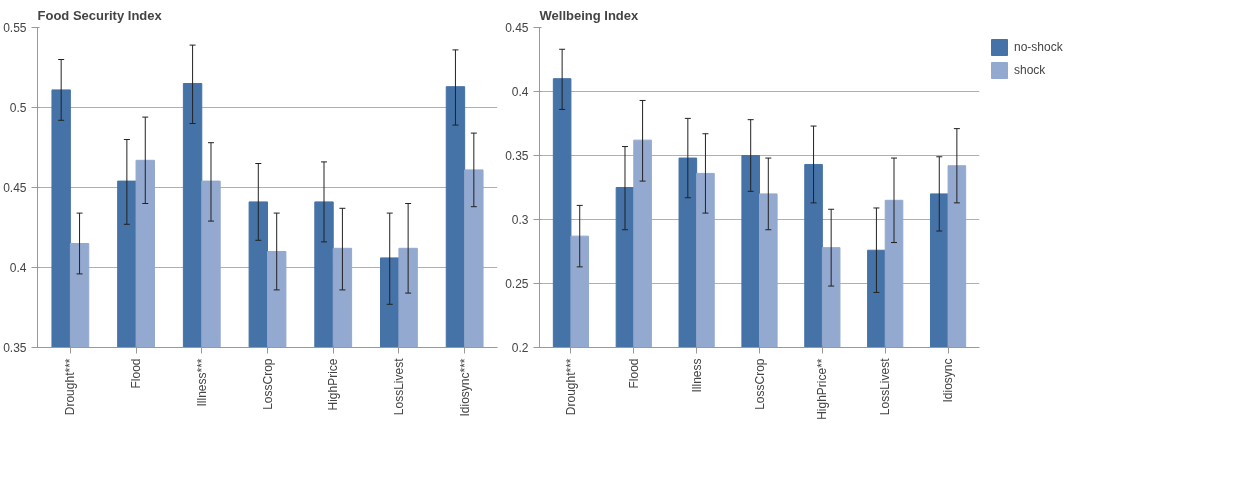 The image size is (1235, 497). I want to click on x-tick-label: Idiosync, so click(948, 380).